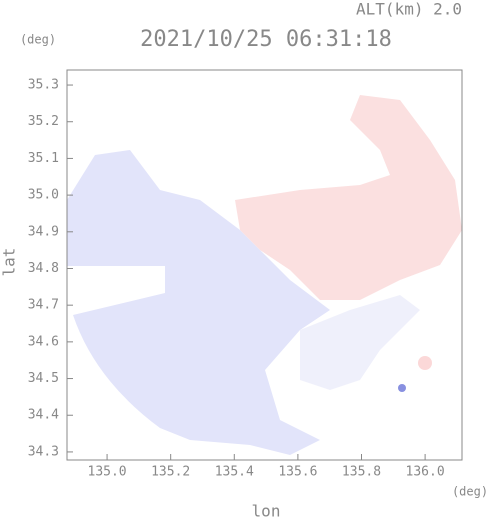 The height and width of the screenshot is (521, 491). Describe the element at coordinates (43, 231) in the screenshot. I see `y-tick-label: 34.9` at that location.